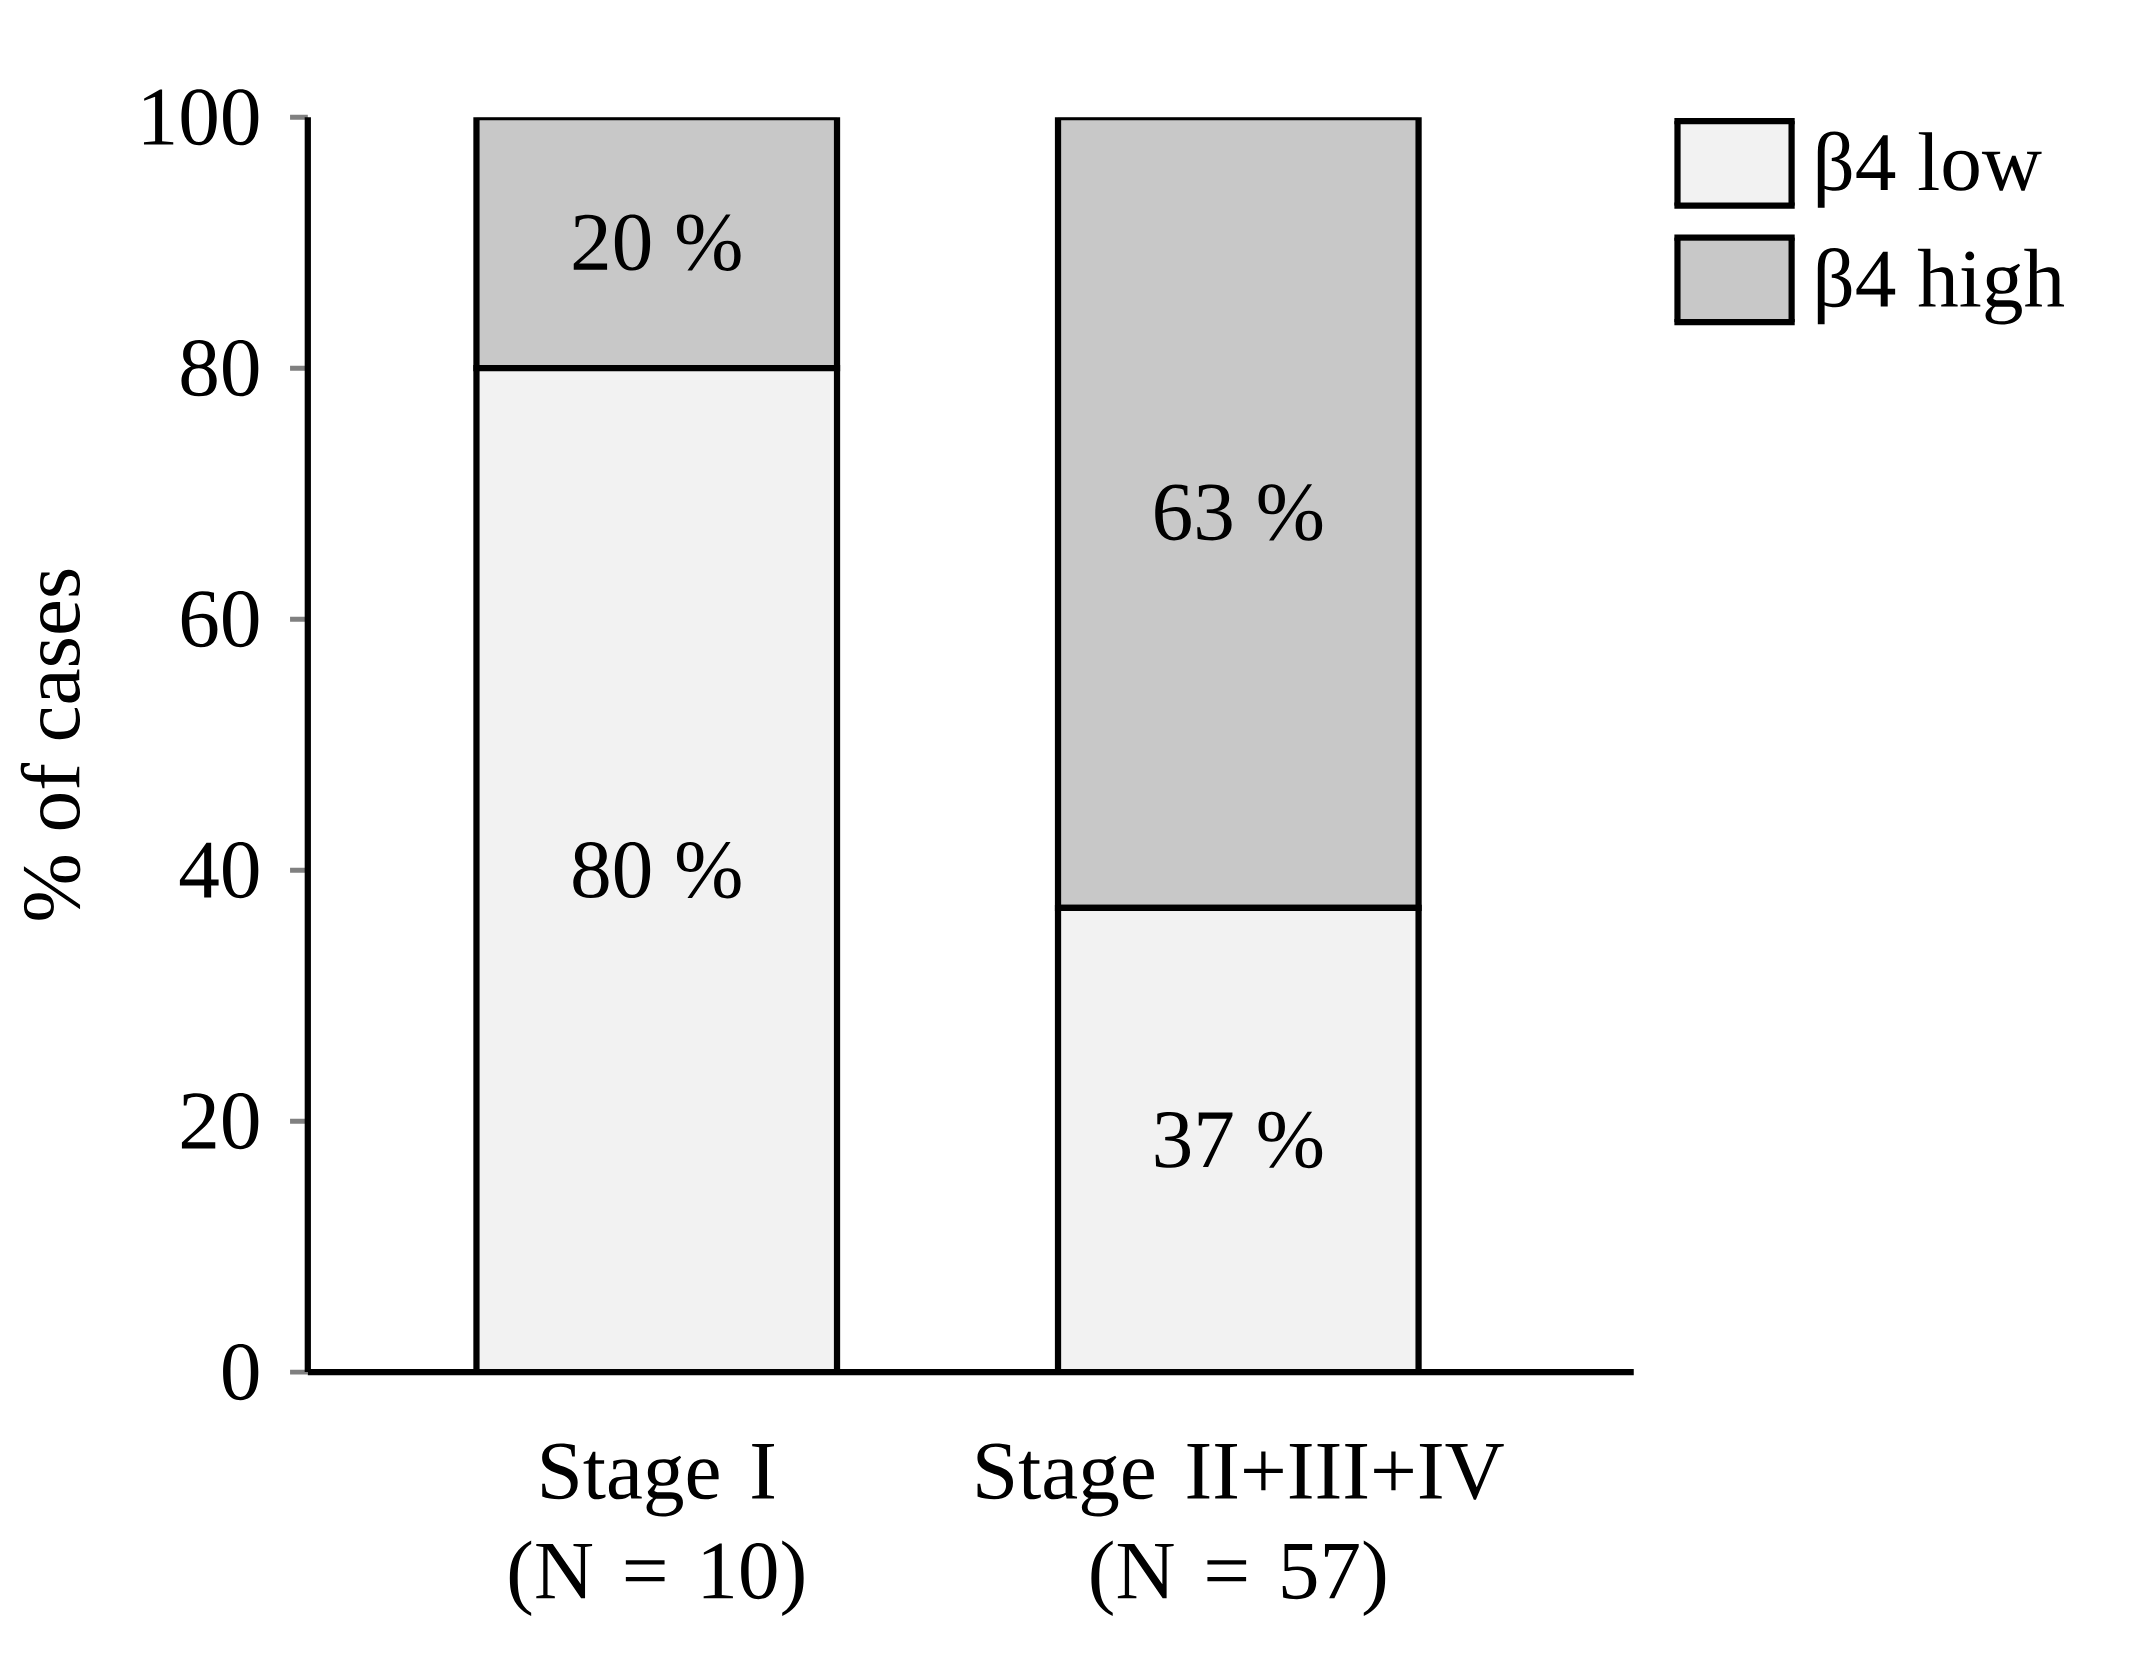 The height and width of the screenshot is (1656, 2131). Describe the element at coordinates (1239, 512) in the screenshot. I see `data-label: 63 %` at that location.